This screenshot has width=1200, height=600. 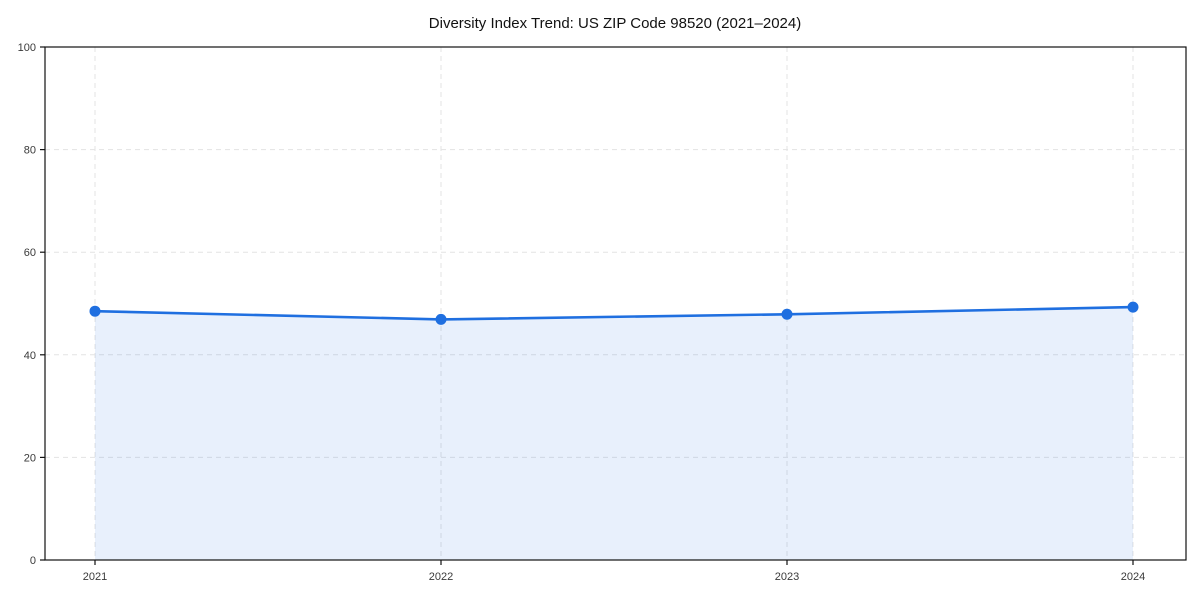 I want to click on trend-line, so click(x=614, y=313).